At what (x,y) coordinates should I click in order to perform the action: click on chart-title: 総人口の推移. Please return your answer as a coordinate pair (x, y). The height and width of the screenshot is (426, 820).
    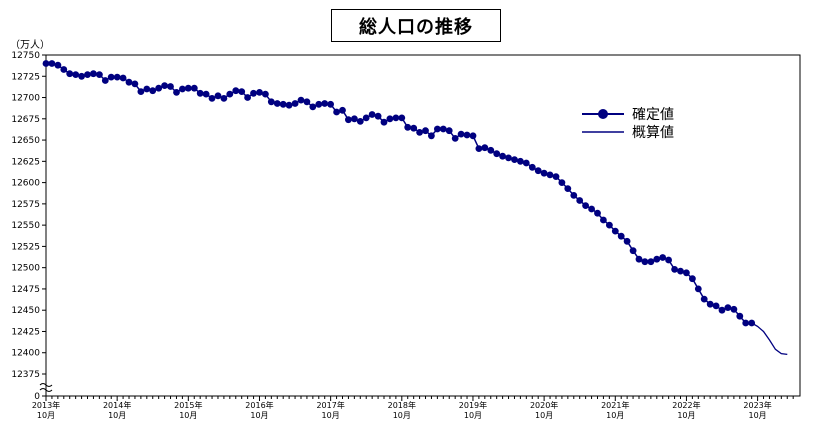
    Looking at the image, I should click on (416, 25).